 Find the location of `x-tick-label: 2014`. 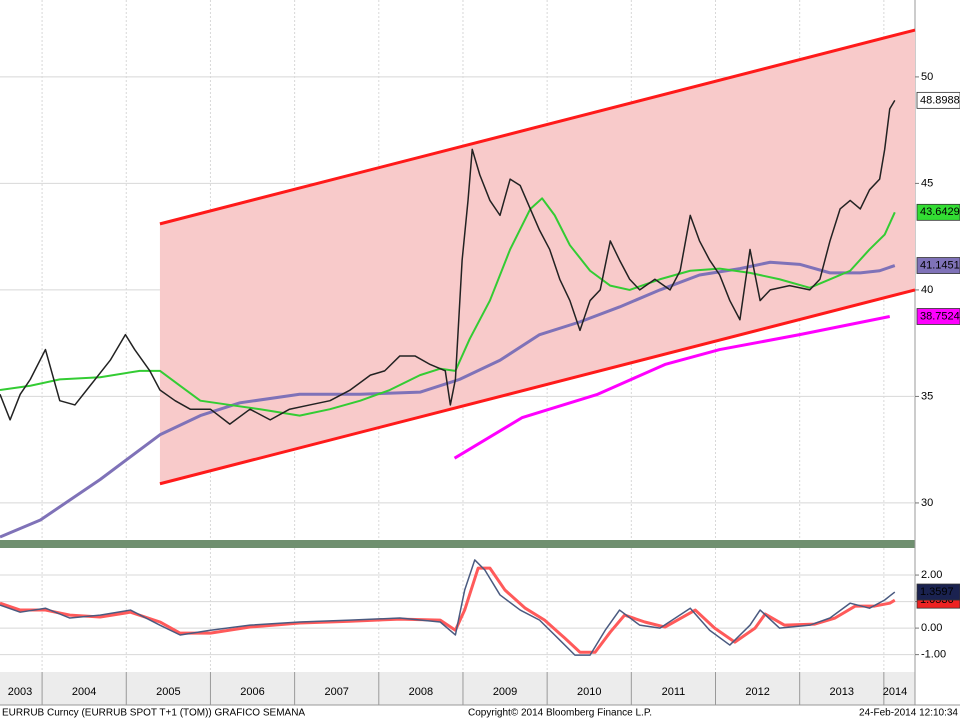

x-tick-label: 2014 is located at coordinates (895, 692).